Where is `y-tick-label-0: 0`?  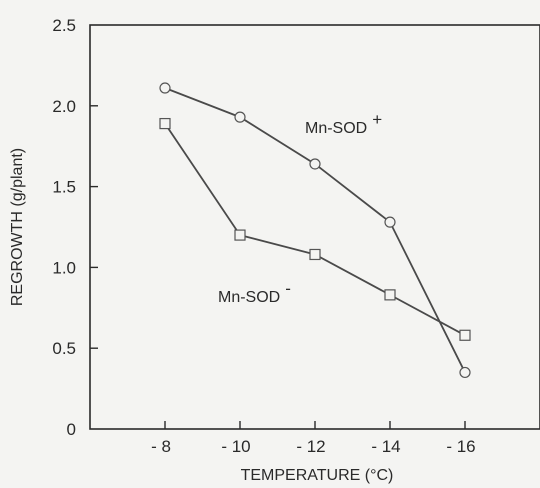
y-tick-label-0: 0 is located at coordinates (71, 429).